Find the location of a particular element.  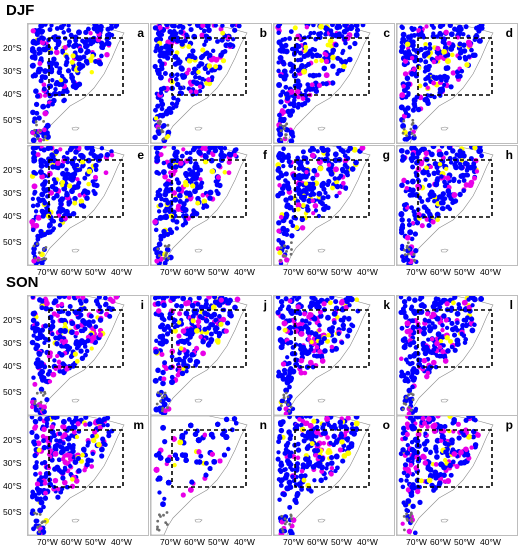

map-panel: g is located at coordinates (334, 205).